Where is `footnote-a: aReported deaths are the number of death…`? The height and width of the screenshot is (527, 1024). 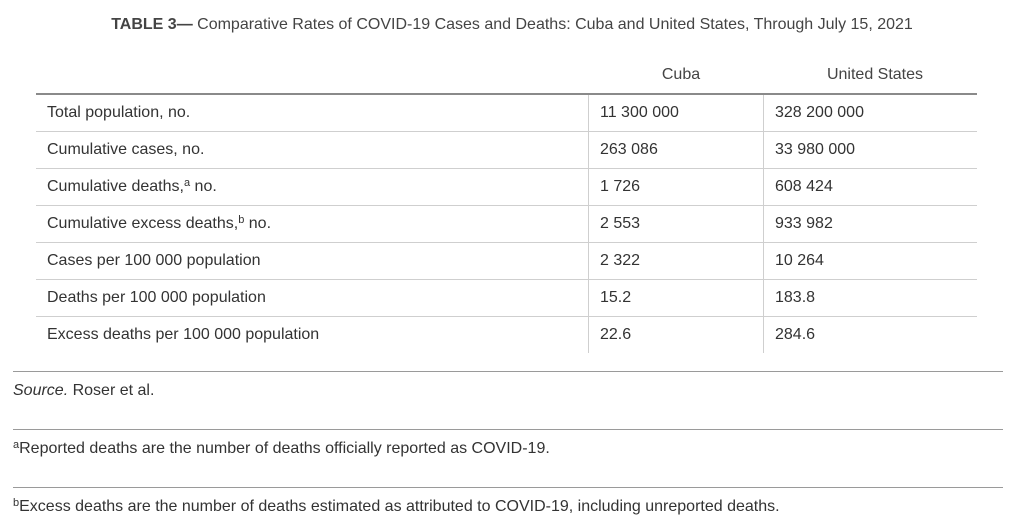
footnote-a: aReported deaths are the number of death… is located at coordinates (508, 443).